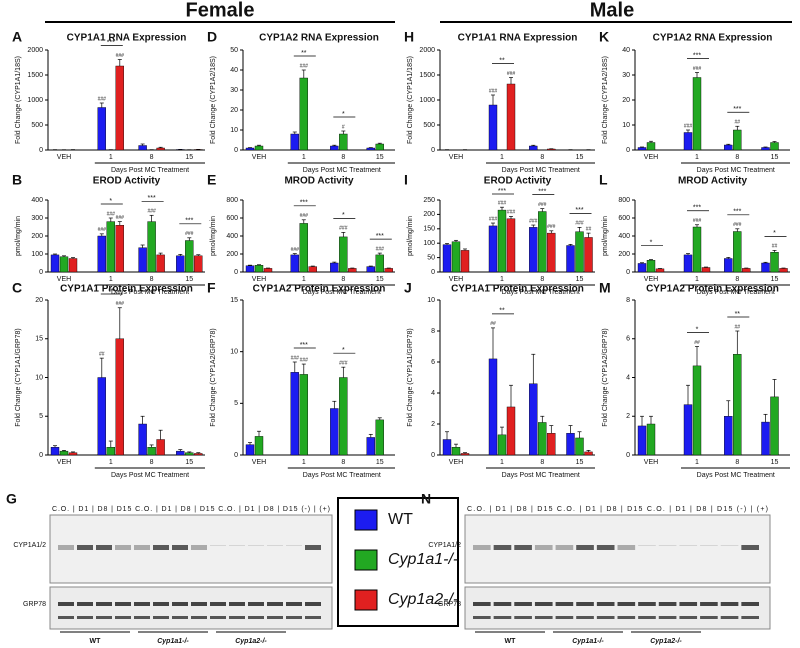  I want to click on panel-letter: H, so click(409, 37).